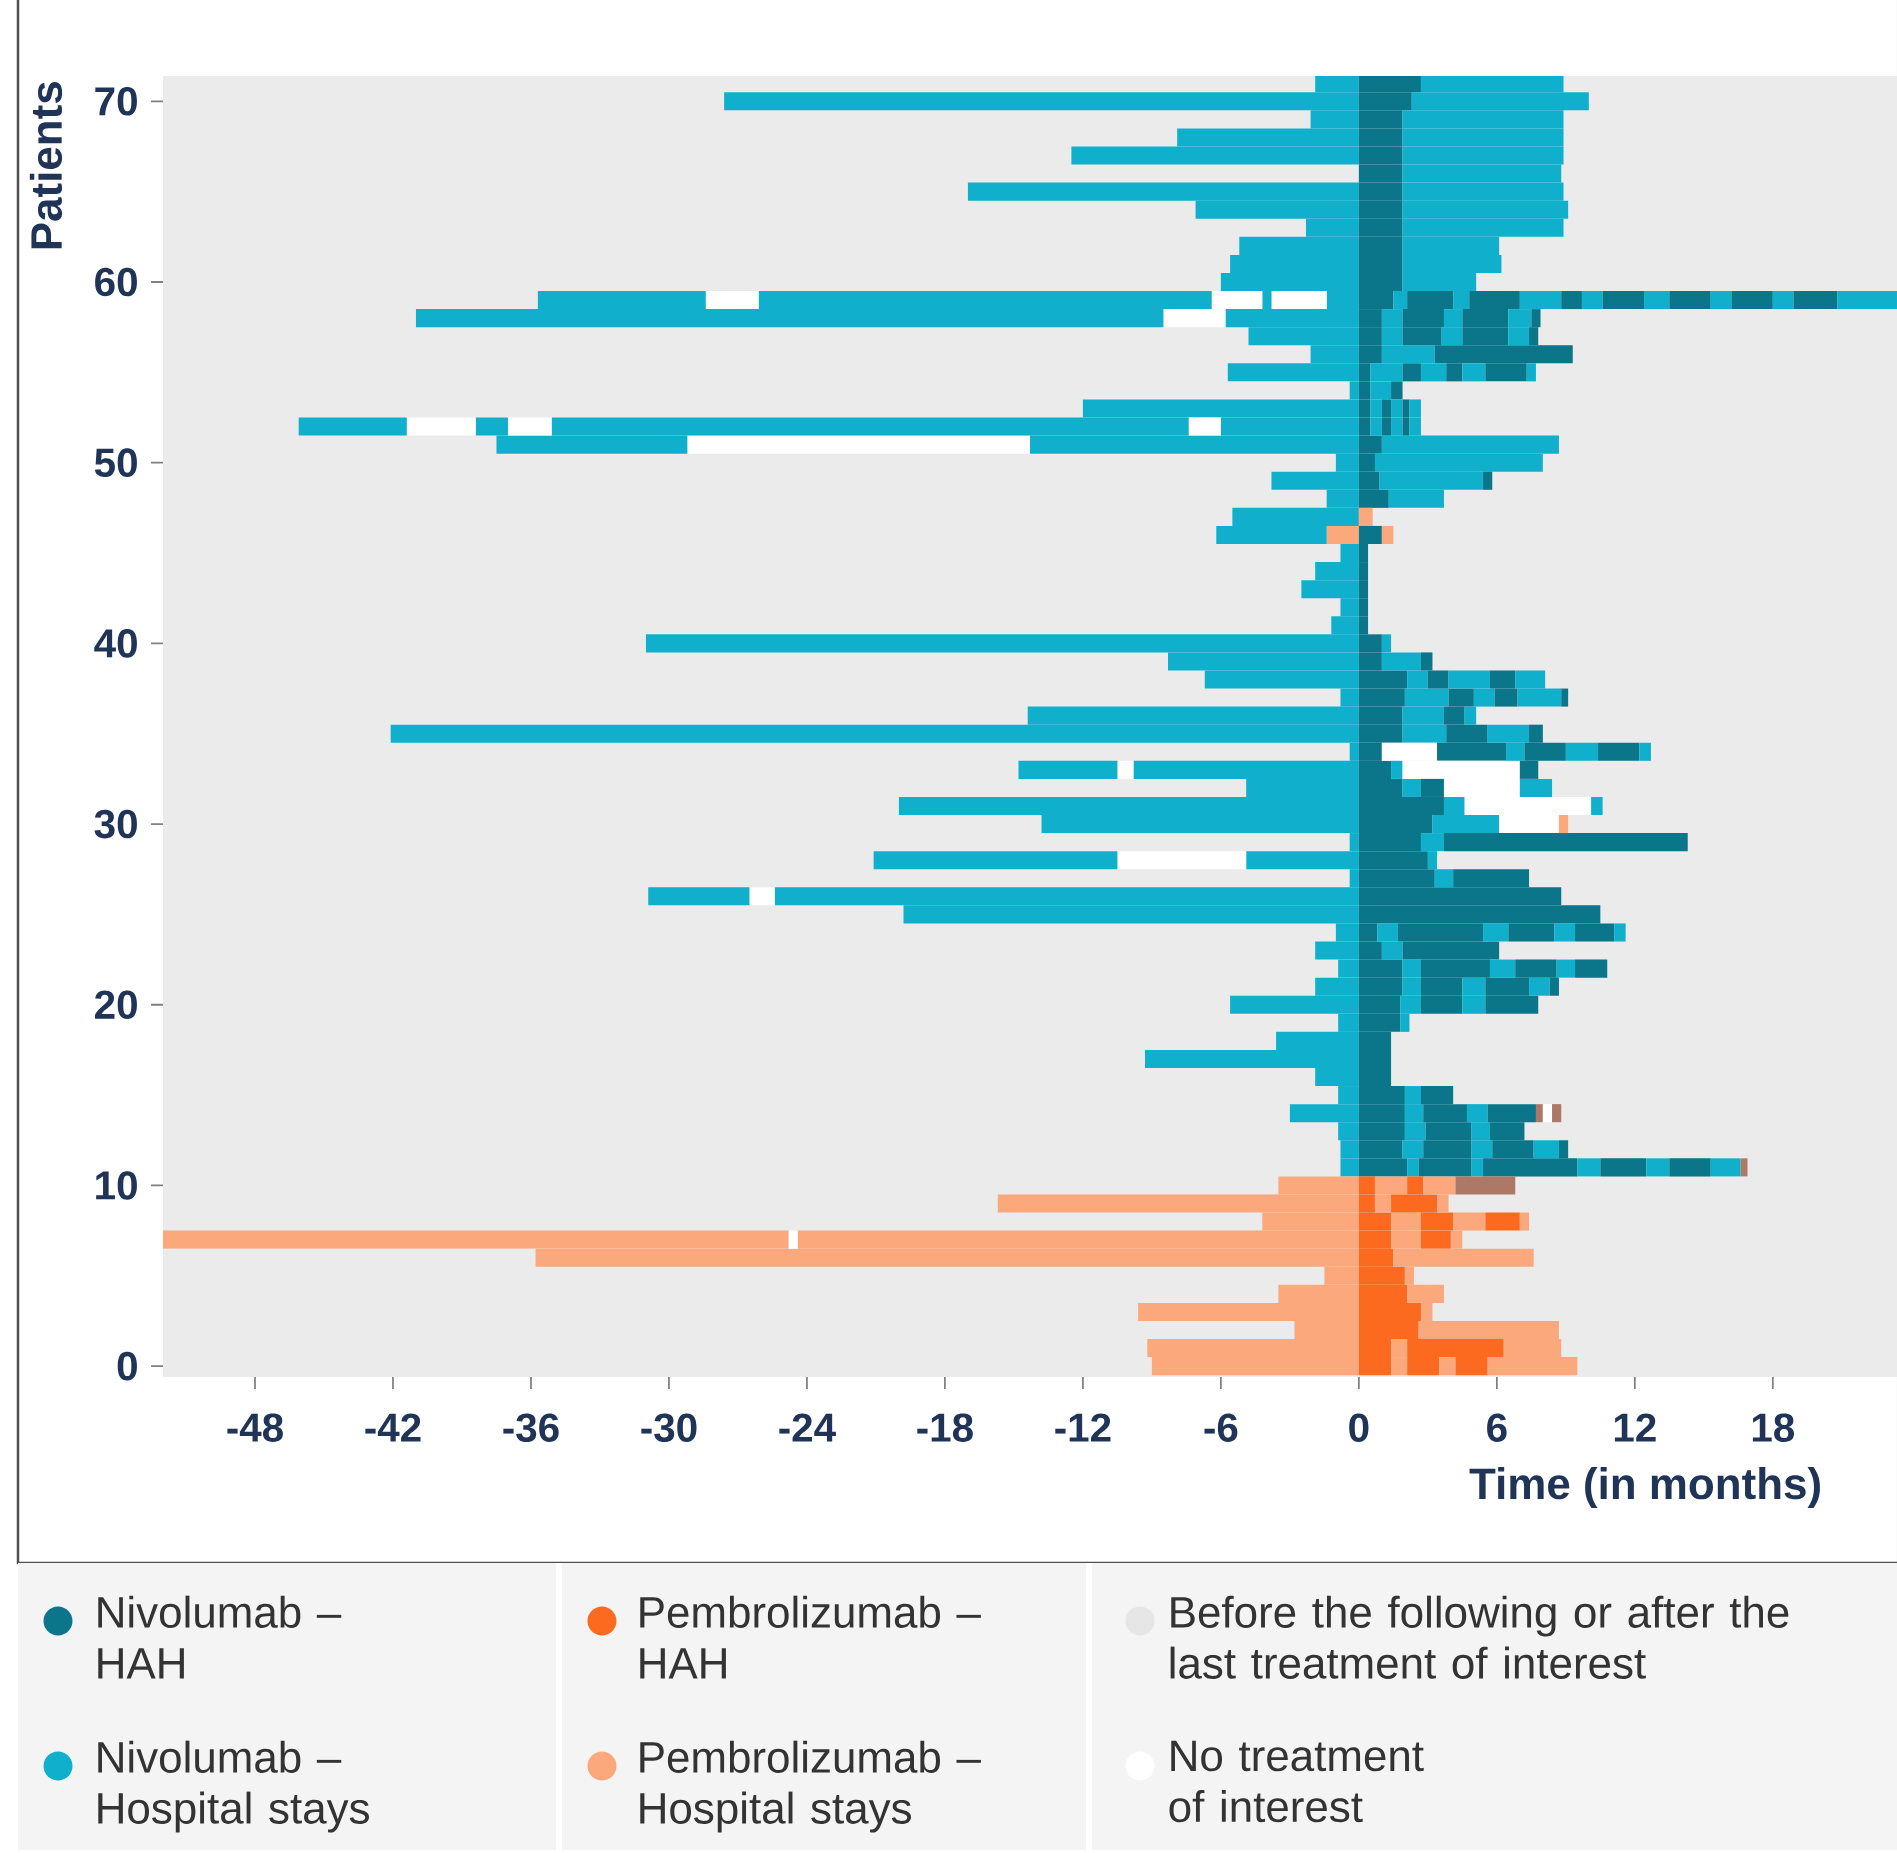  Describe the element at coordinates (116, 282) in the screenshot. I see `y-tick-label: 60` at that location.